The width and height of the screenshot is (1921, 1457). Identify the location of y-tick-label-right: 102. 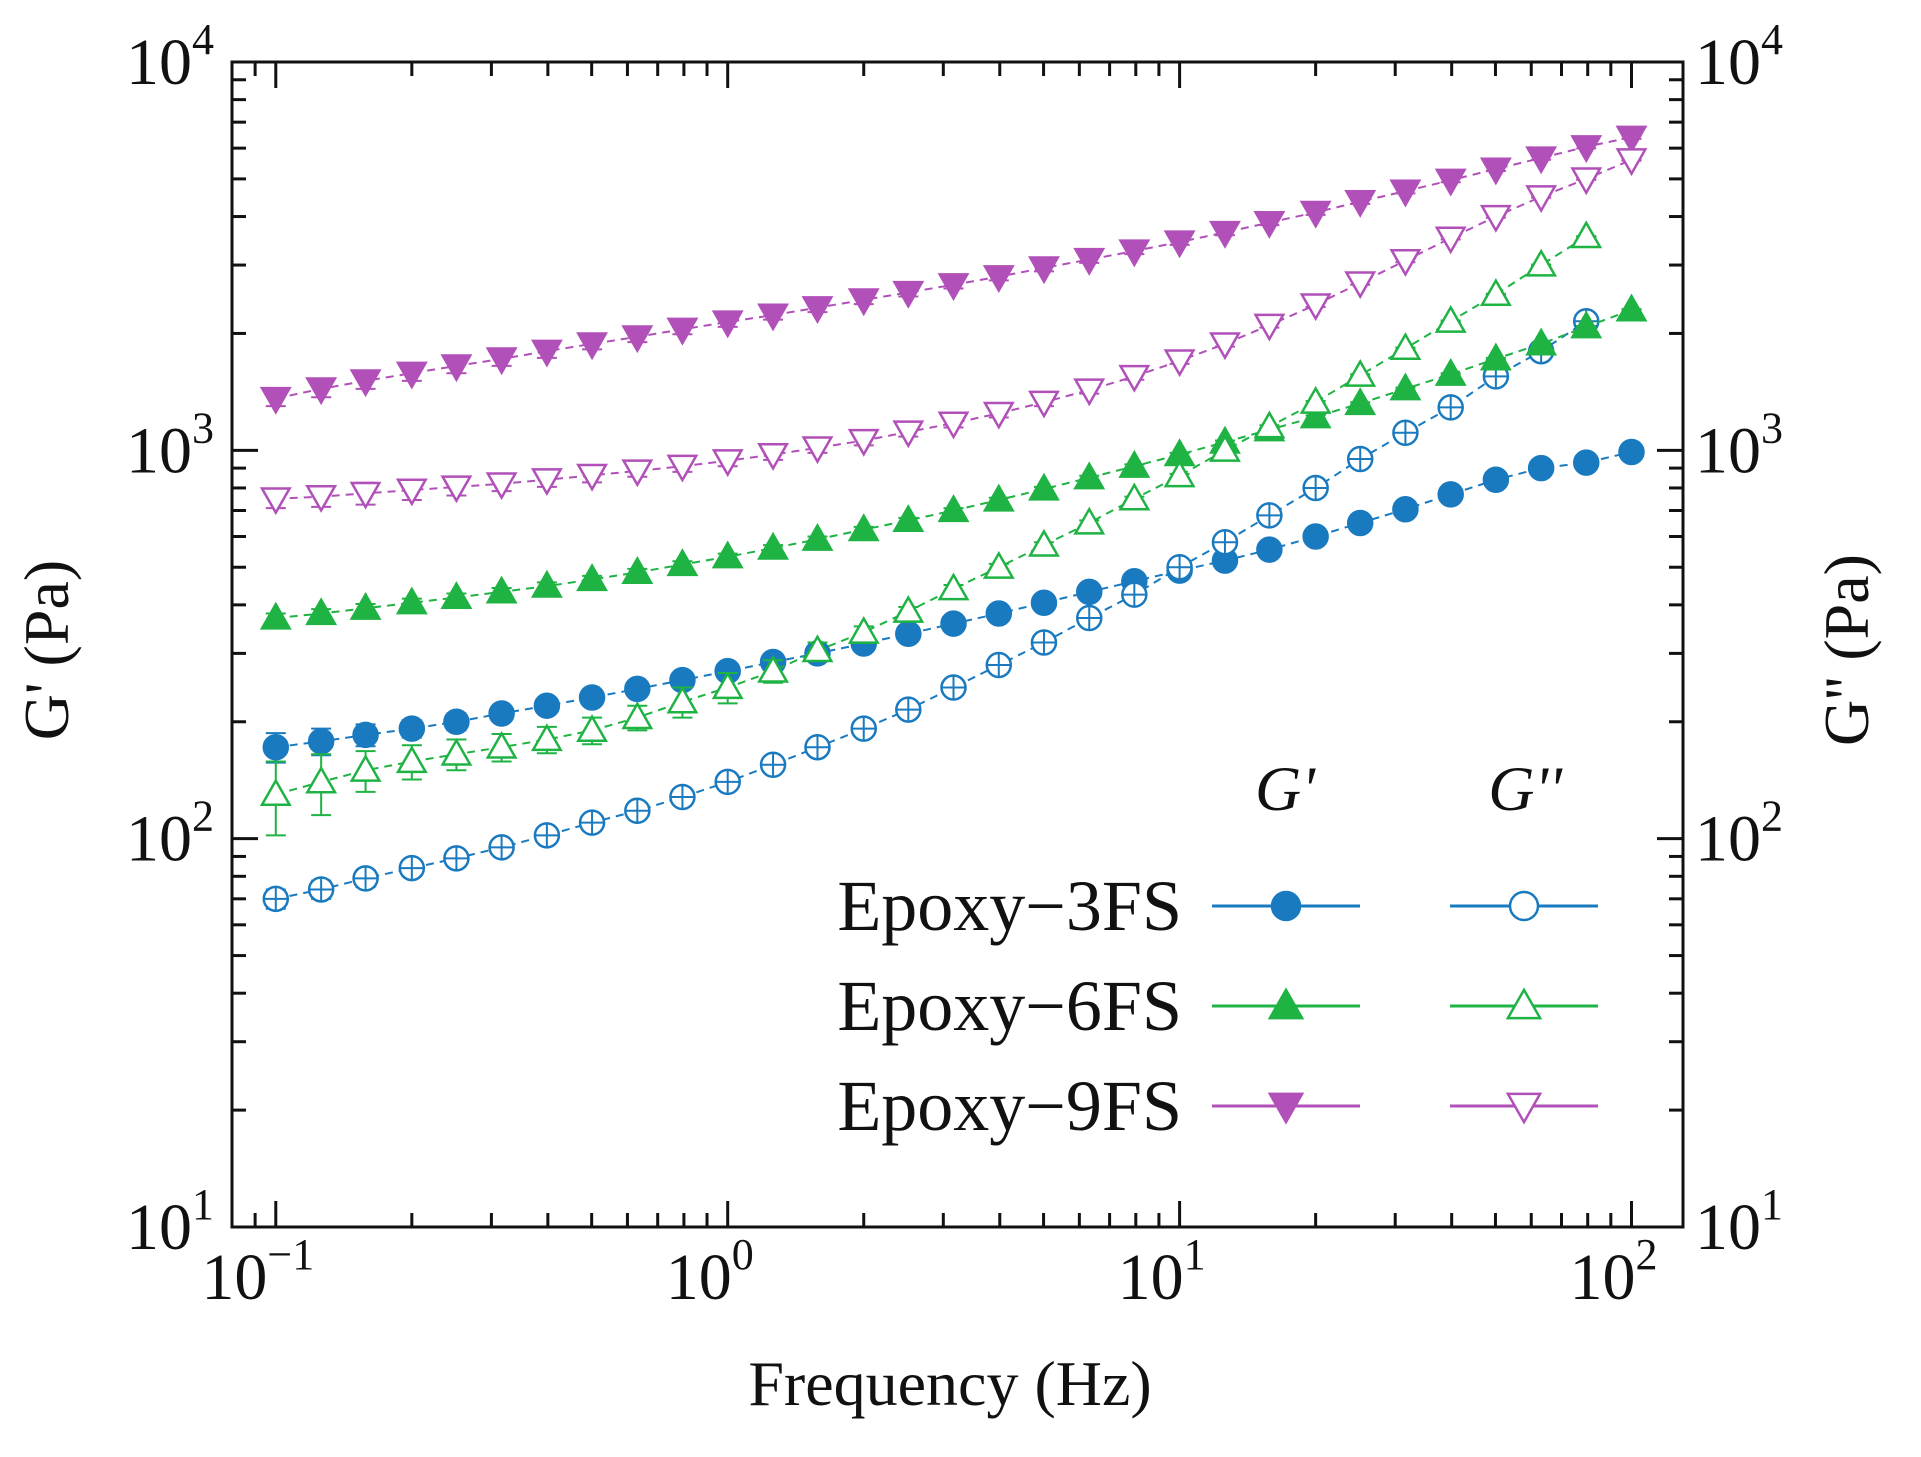
(1739, 834).